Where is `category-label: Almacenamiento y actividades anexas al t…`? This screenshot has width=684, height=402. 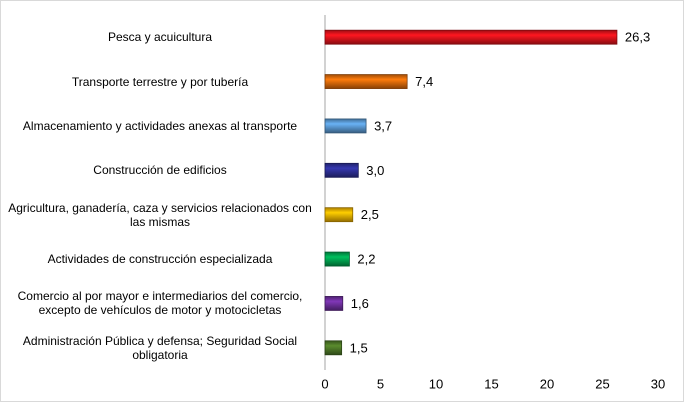
category-label: Almacenamiento y actividades anexas al t… is located at coordinates (160, 125).